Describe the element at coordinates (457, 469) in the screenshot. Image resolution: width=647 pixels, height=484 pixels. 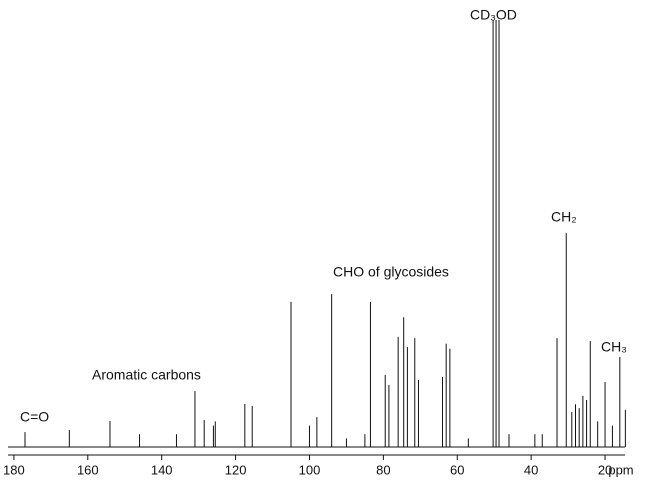
I see `x-tick-label: 60` at that location.